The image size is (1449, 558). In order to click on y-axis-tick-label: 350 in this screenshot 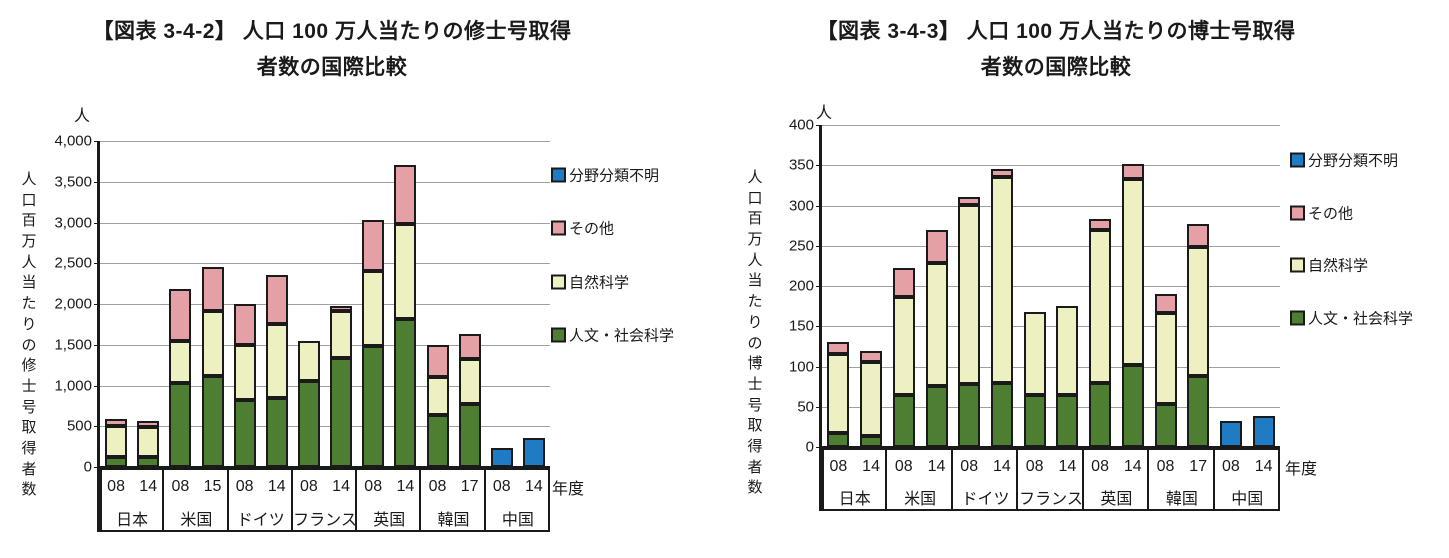, I will do `click(801, 165)`.